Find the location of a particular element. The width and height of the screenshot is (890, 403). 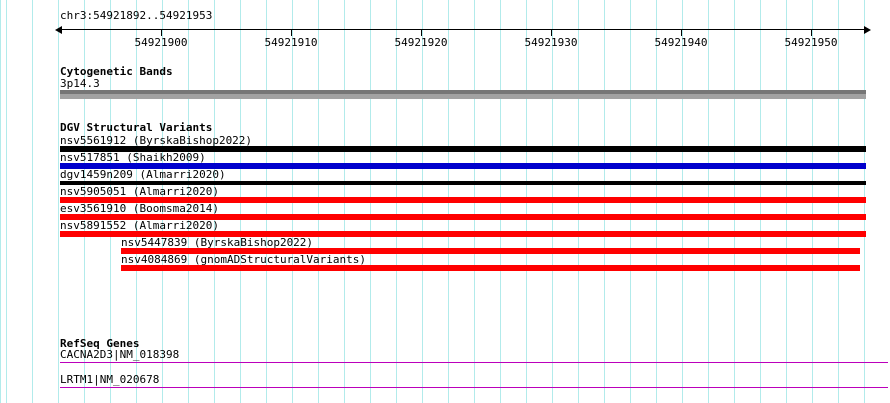

ruler-tick-label: 54921950 is located at coordinates (811, 42).